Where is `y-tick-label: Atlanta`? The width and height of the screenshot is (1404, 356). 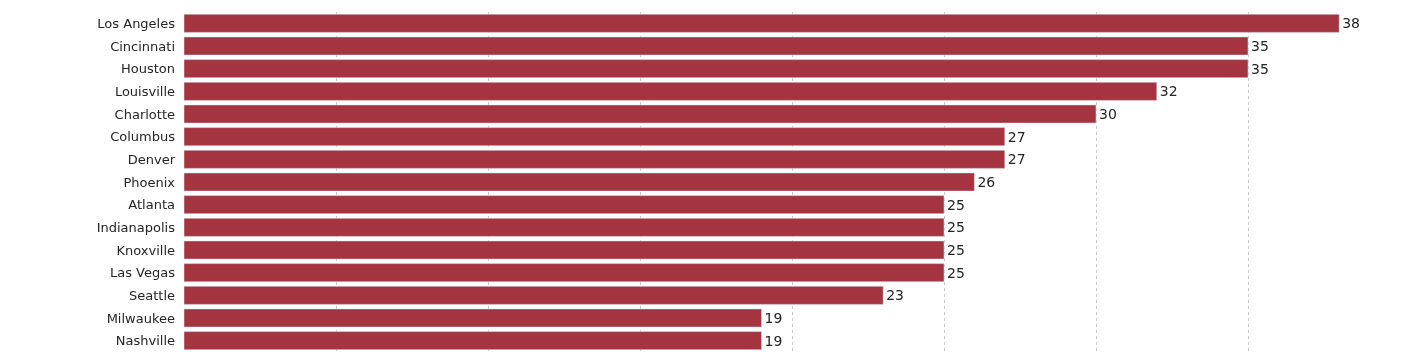 y-tick-label: Atlanta is located at coordinates (151, 205).